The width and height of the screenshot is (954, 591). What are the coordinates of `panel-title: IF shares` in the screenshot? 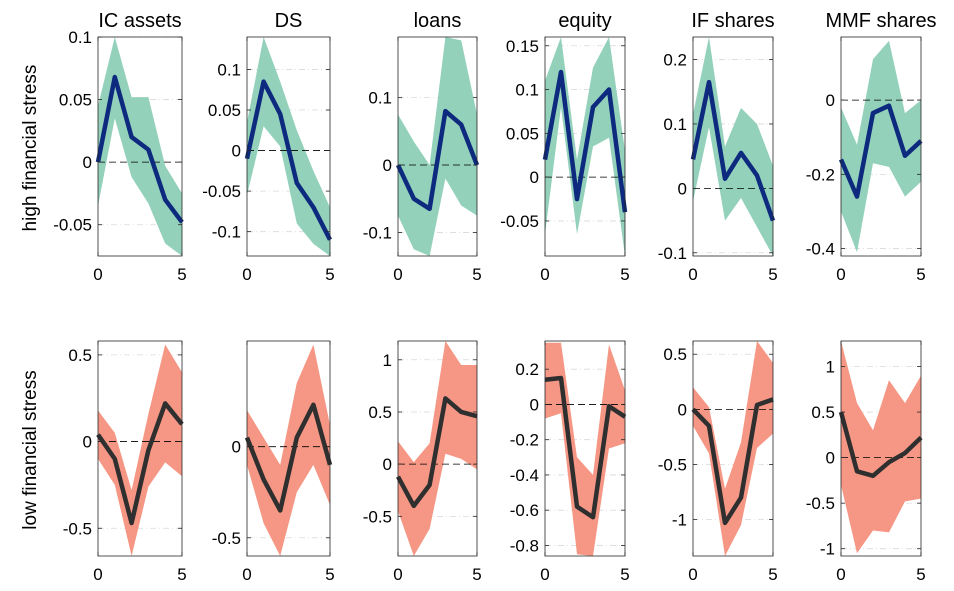 It's located at (732, 21).